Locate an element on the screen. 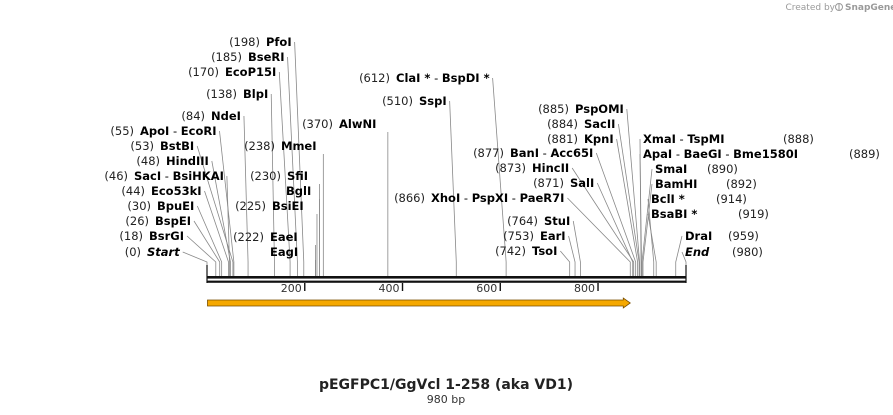 The height and width of the screenshot is (415, 893). enzyme-name: SmaI is located at coordinates (671, 169).